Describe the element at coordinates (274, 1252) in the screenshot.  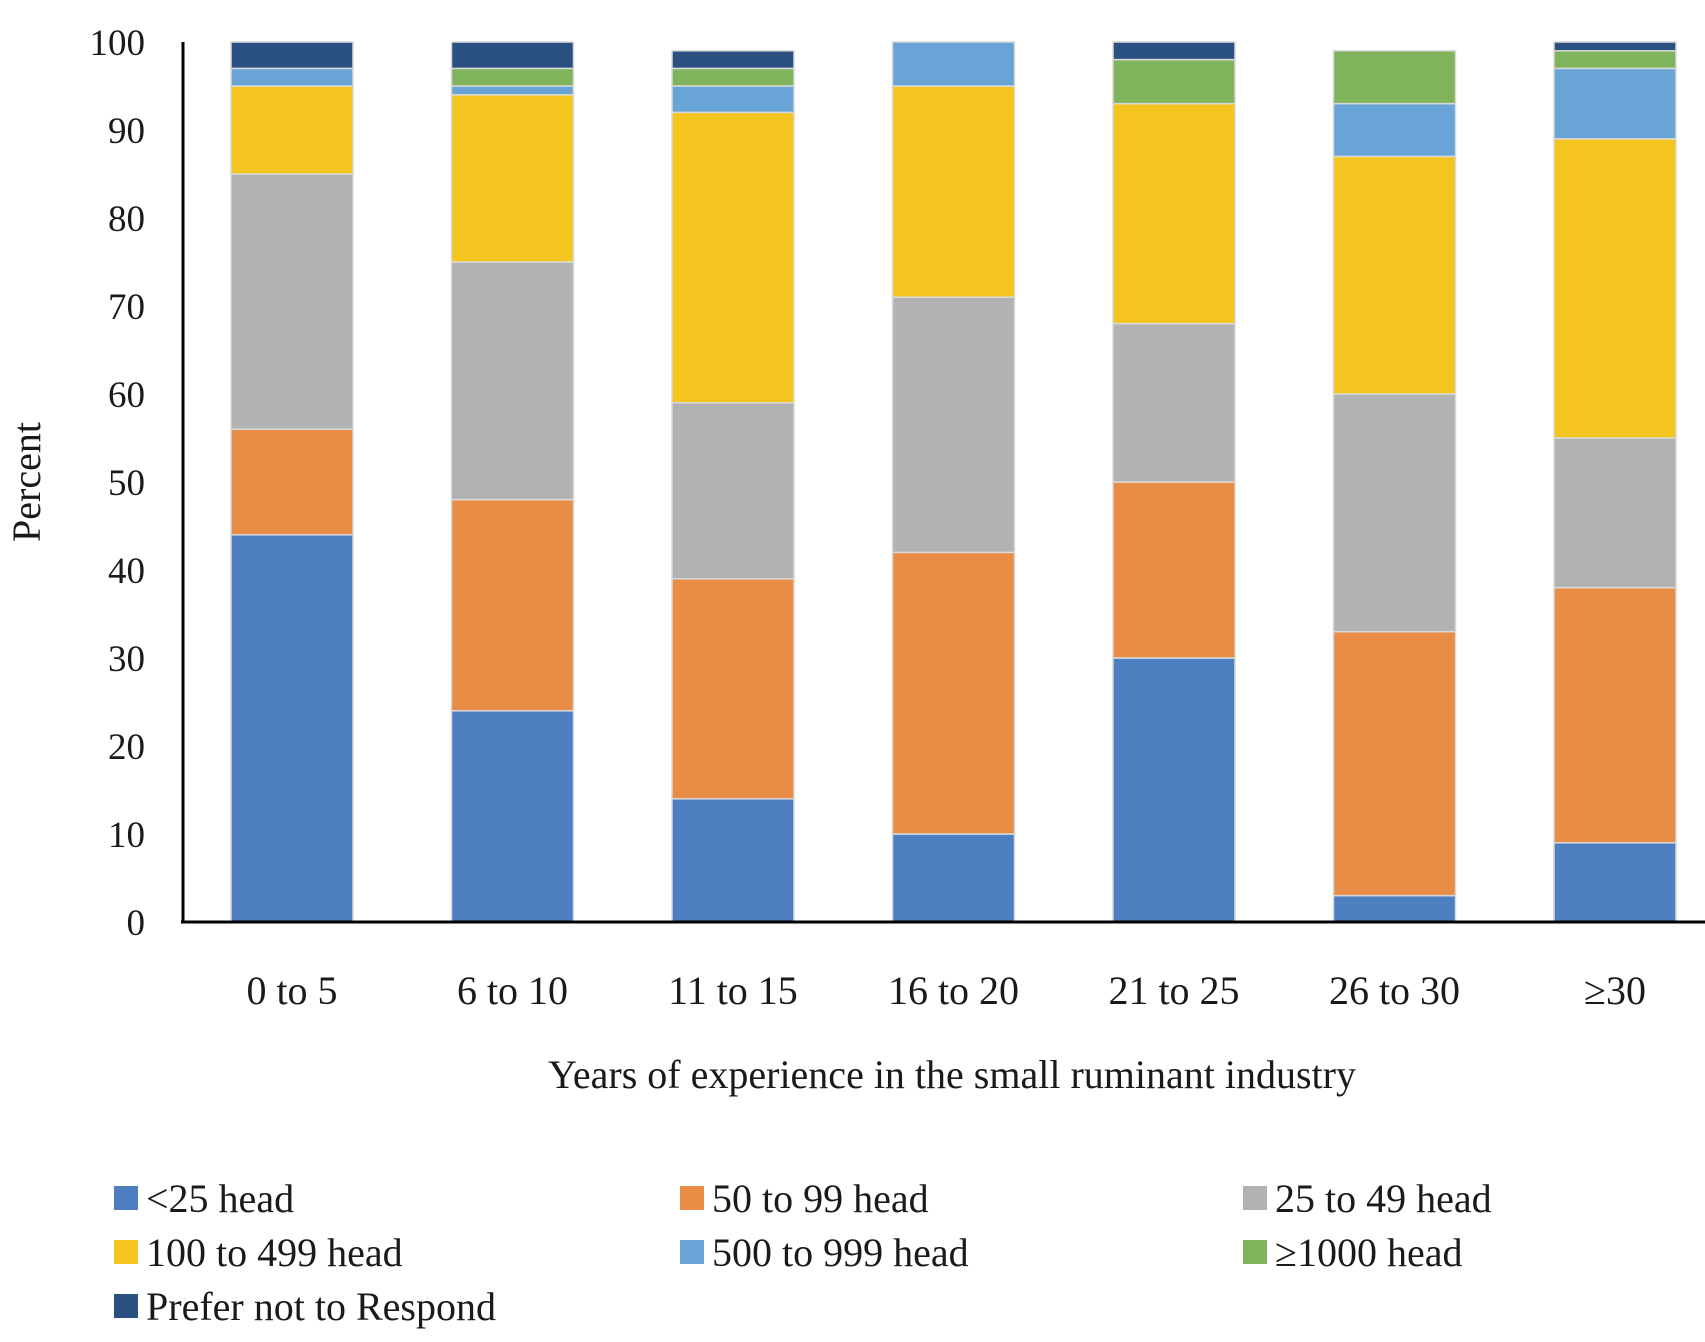
I see `legend-label: 100 to 499 head` at that location.